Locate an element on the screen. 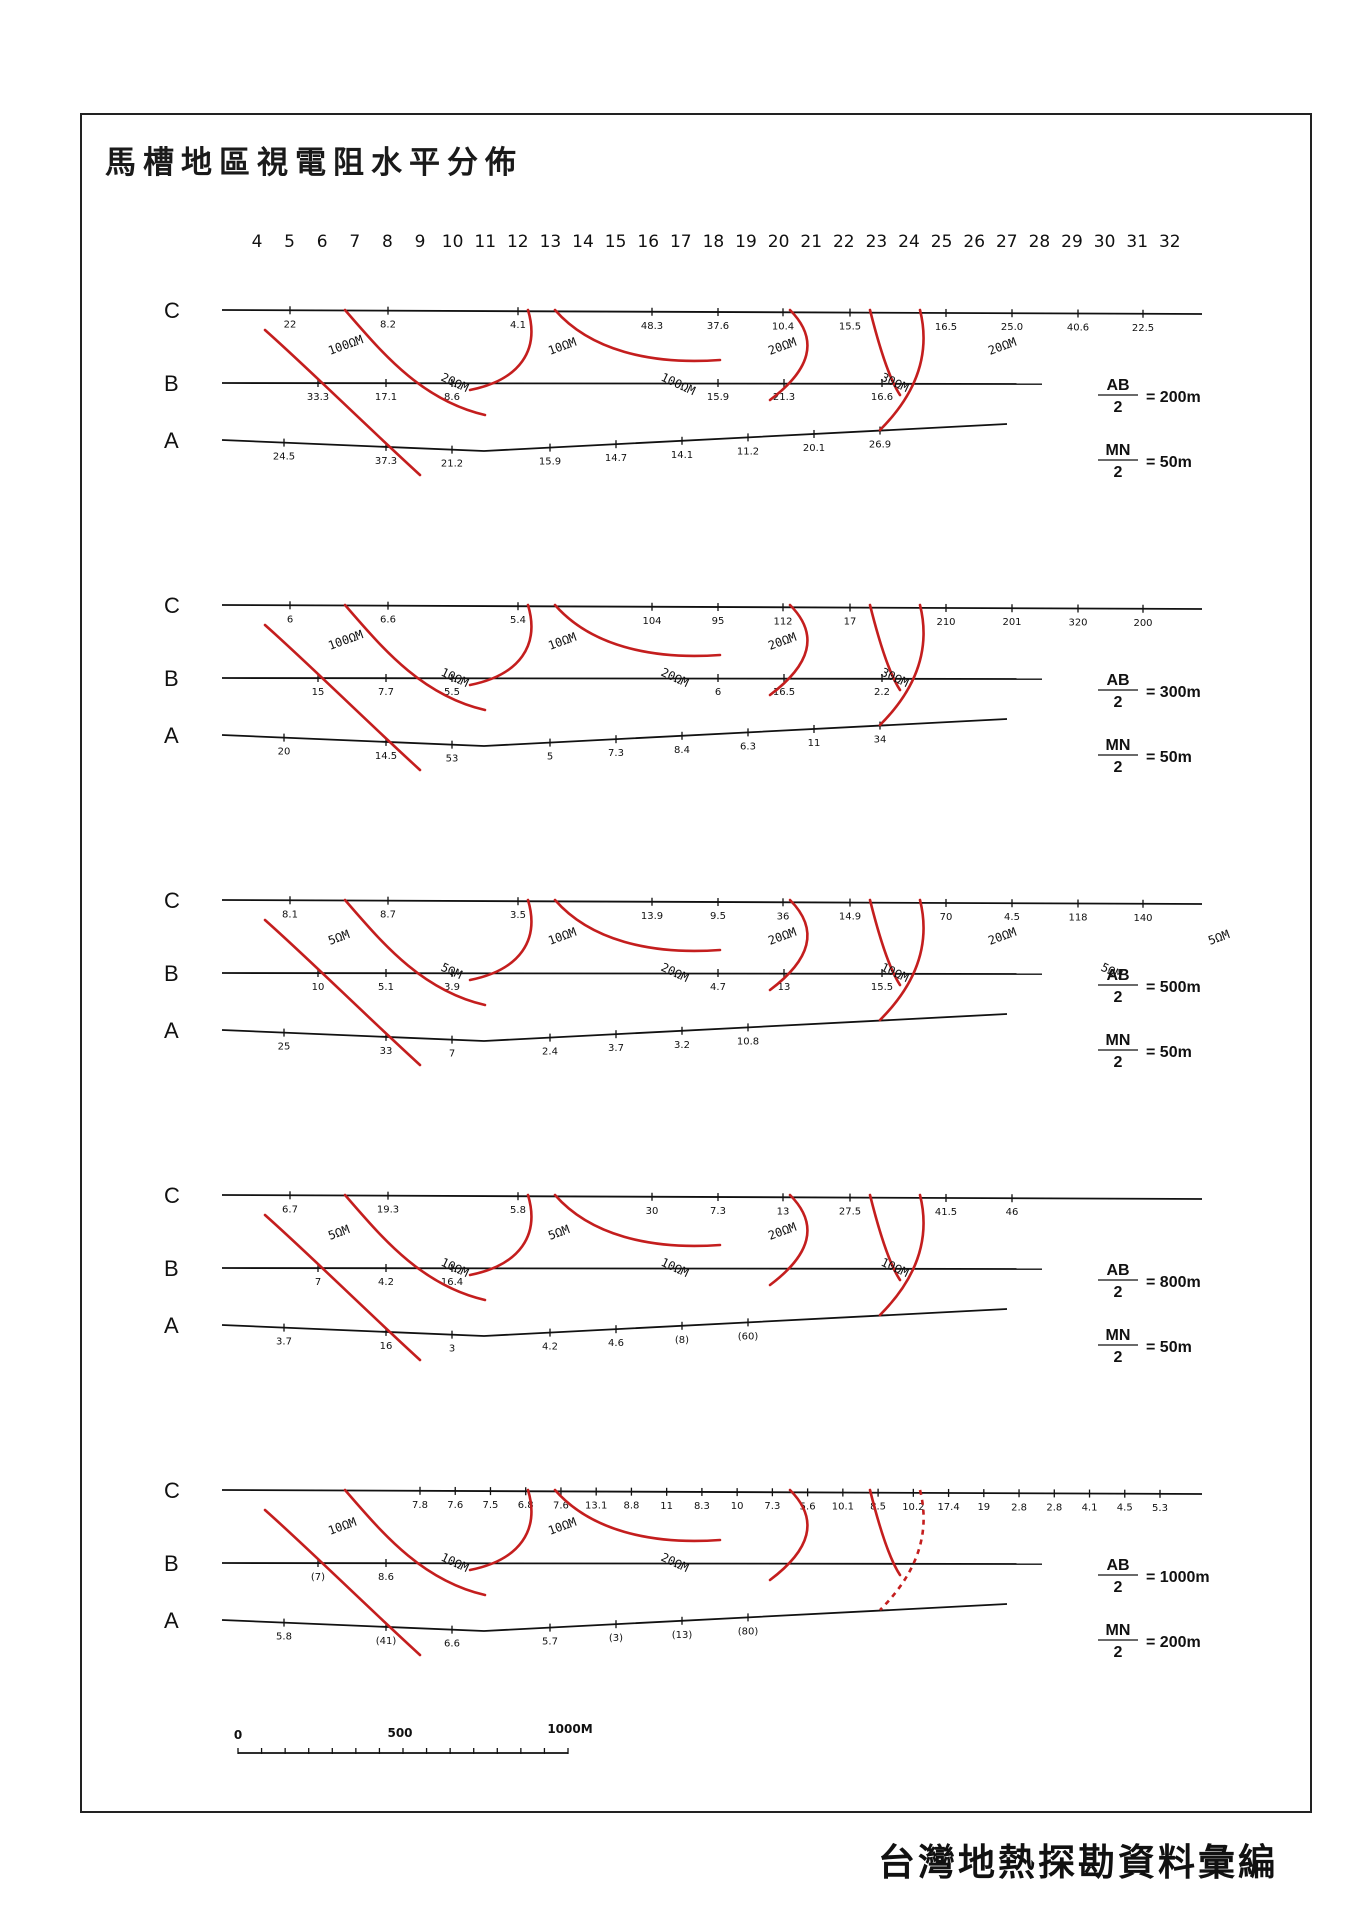  line-label-c: C is located at coordinates (172, 310).